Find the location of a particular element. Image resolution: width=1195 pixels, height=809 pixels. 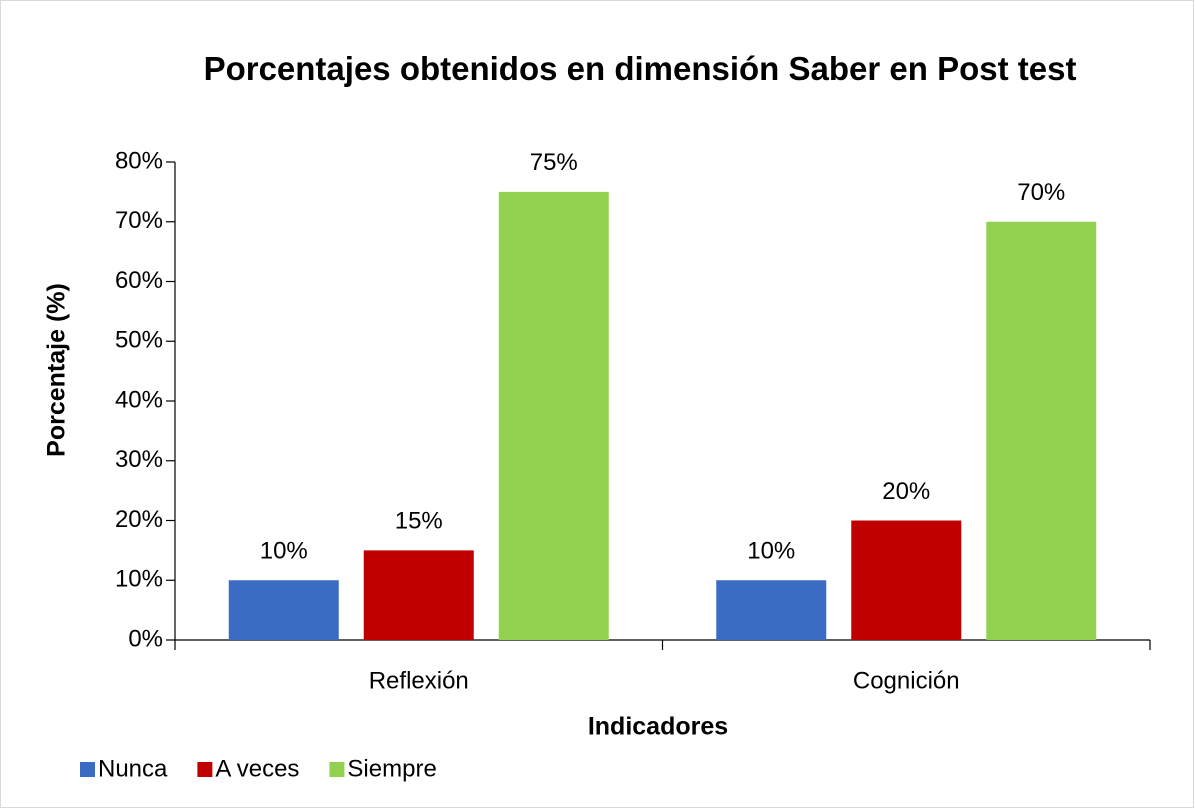

y-tick-label: 0% is located at coordinates (145, 638).